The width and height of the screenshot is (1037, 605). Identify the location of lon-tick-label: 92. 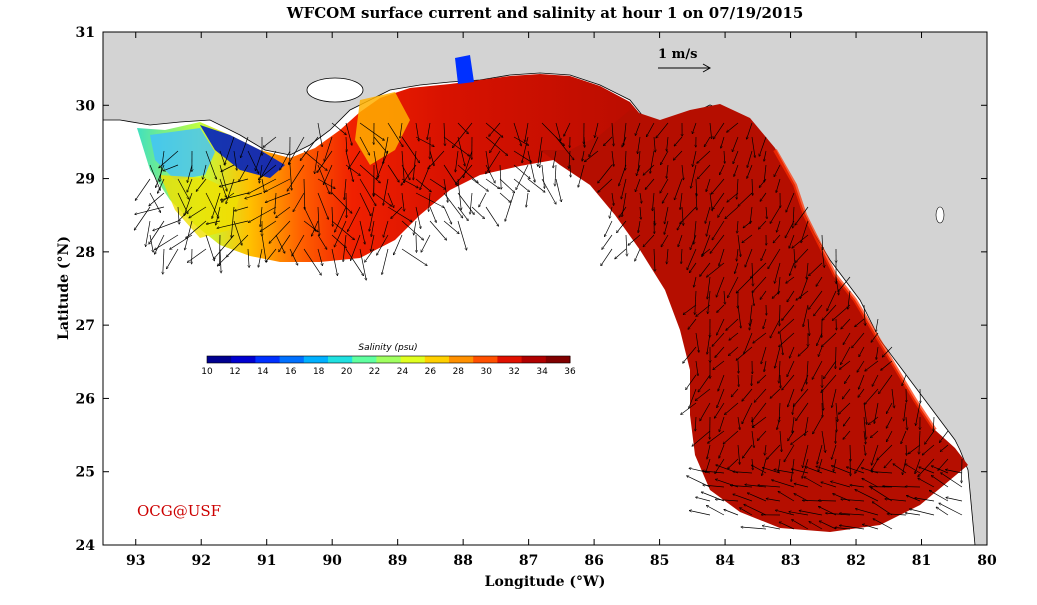
(200, 561).